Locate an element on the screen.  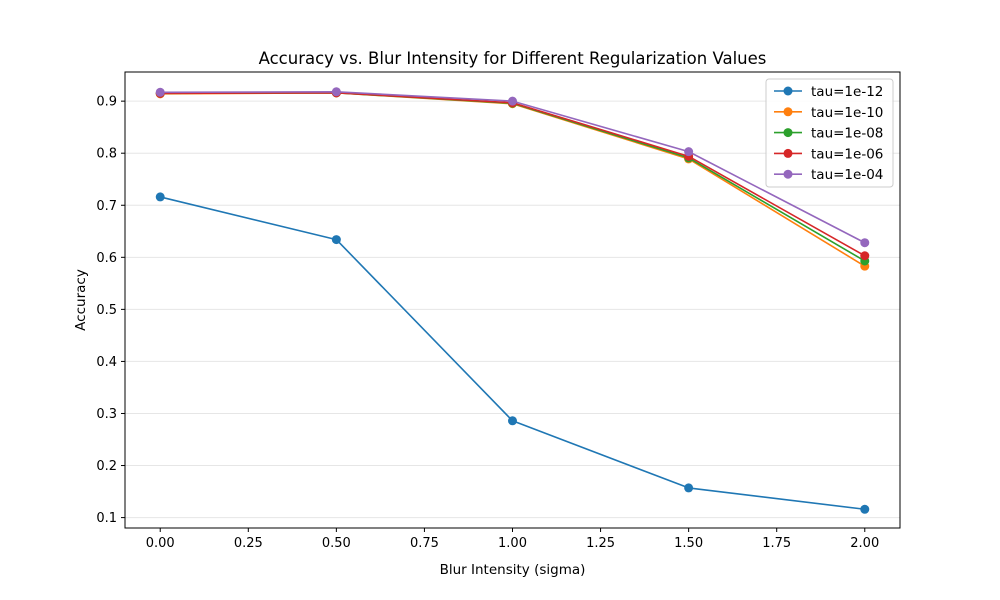
legend-label: tau=1e-08 is located at coordinates (847, 134).